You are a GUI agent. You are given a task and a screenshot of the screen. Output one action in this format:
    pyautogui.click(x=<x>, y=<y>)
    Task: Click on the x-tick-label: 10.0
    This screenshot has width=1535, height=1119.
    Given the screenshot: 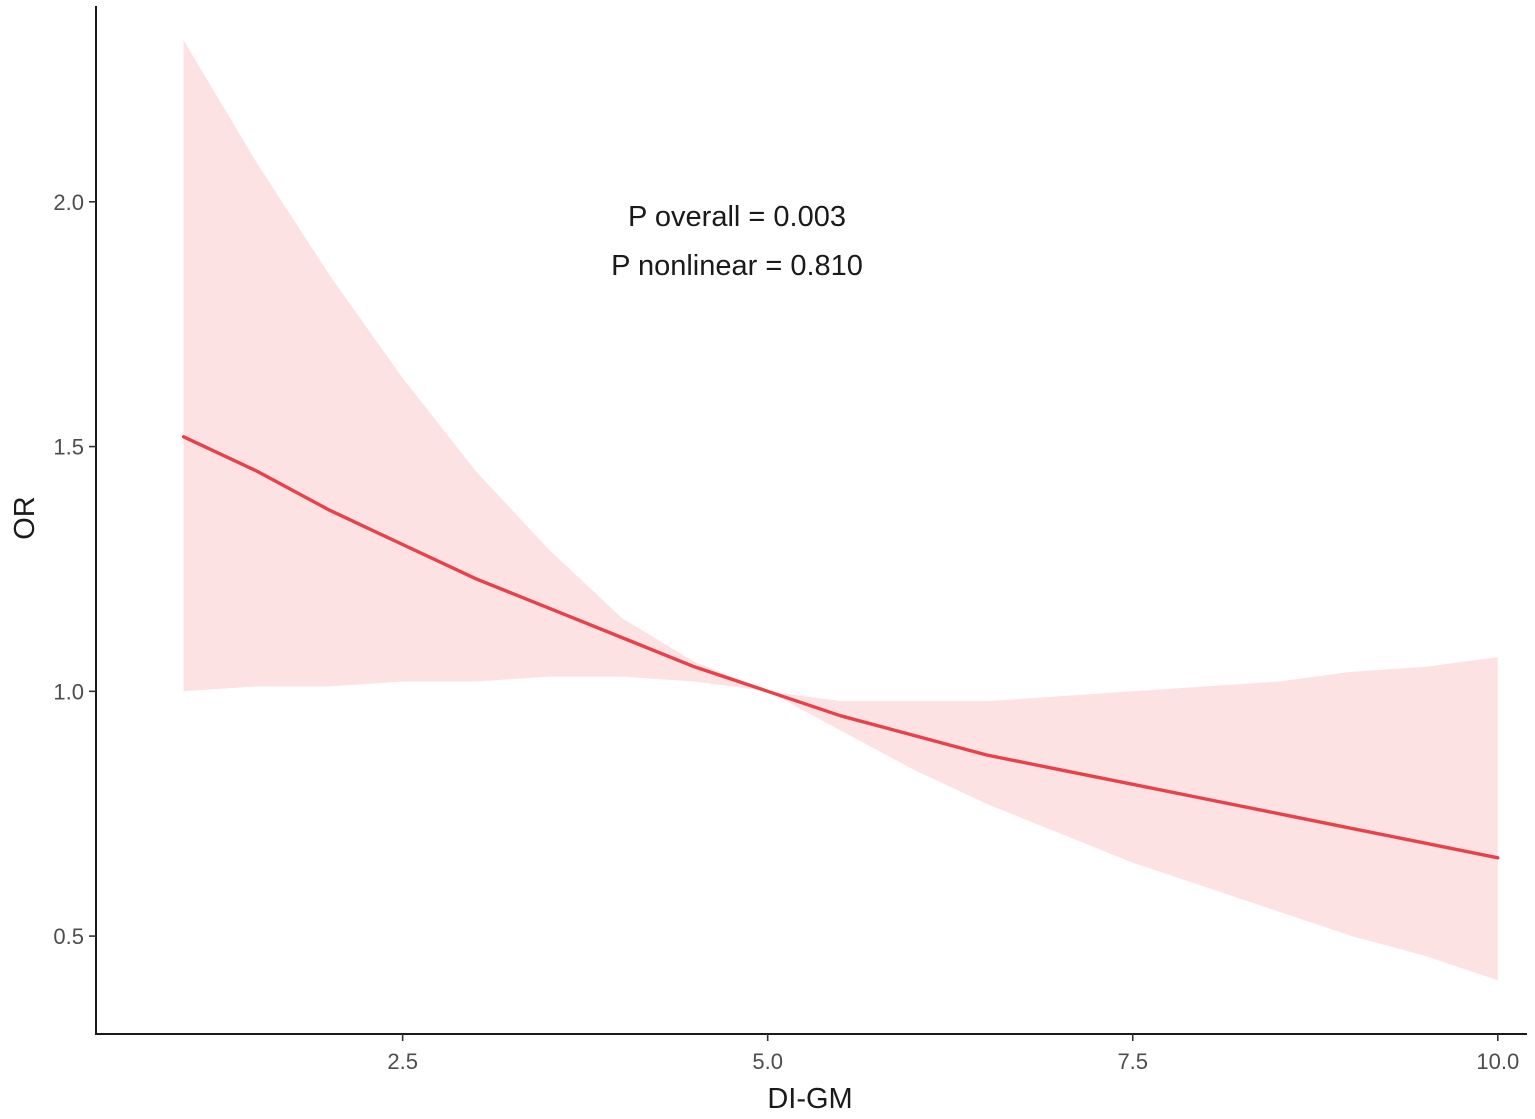 What is the action you would take?
    pyautogui.click(x=1497, y=1061)
    